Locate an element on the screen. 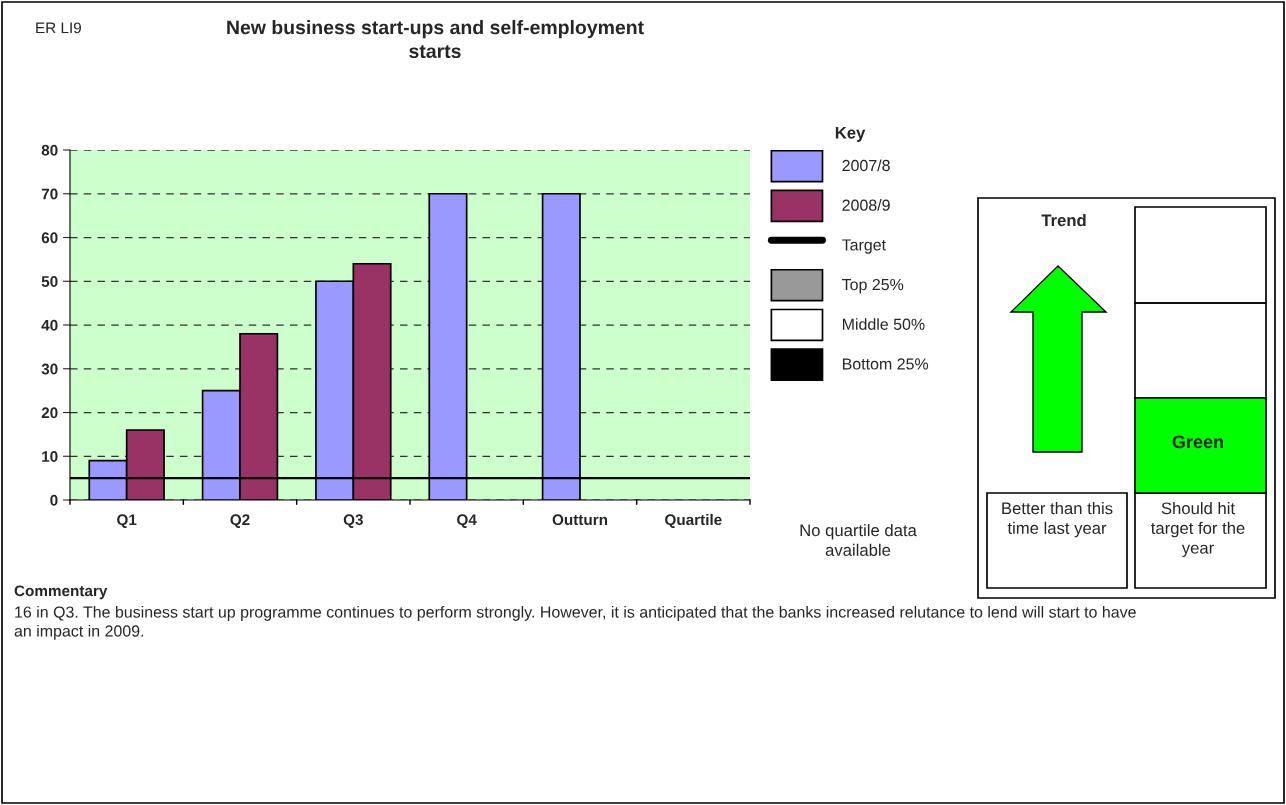 The height and width of the screenshot is (805, 1286). legend-label: 2008/9 is located at coordinates (866, 205).